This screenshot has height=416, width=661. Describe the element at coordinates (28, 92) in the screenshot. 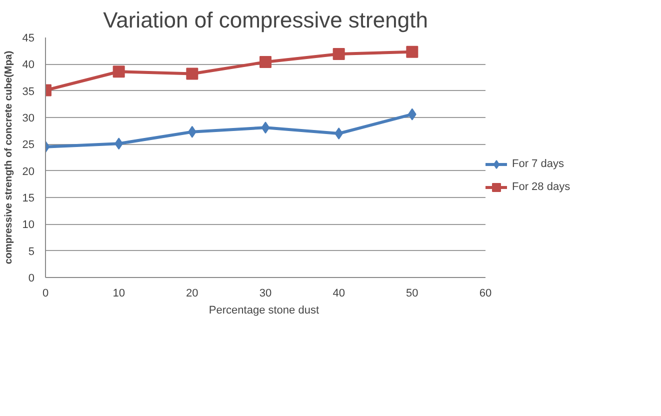

I see `y-tick-label: 35` at that location.